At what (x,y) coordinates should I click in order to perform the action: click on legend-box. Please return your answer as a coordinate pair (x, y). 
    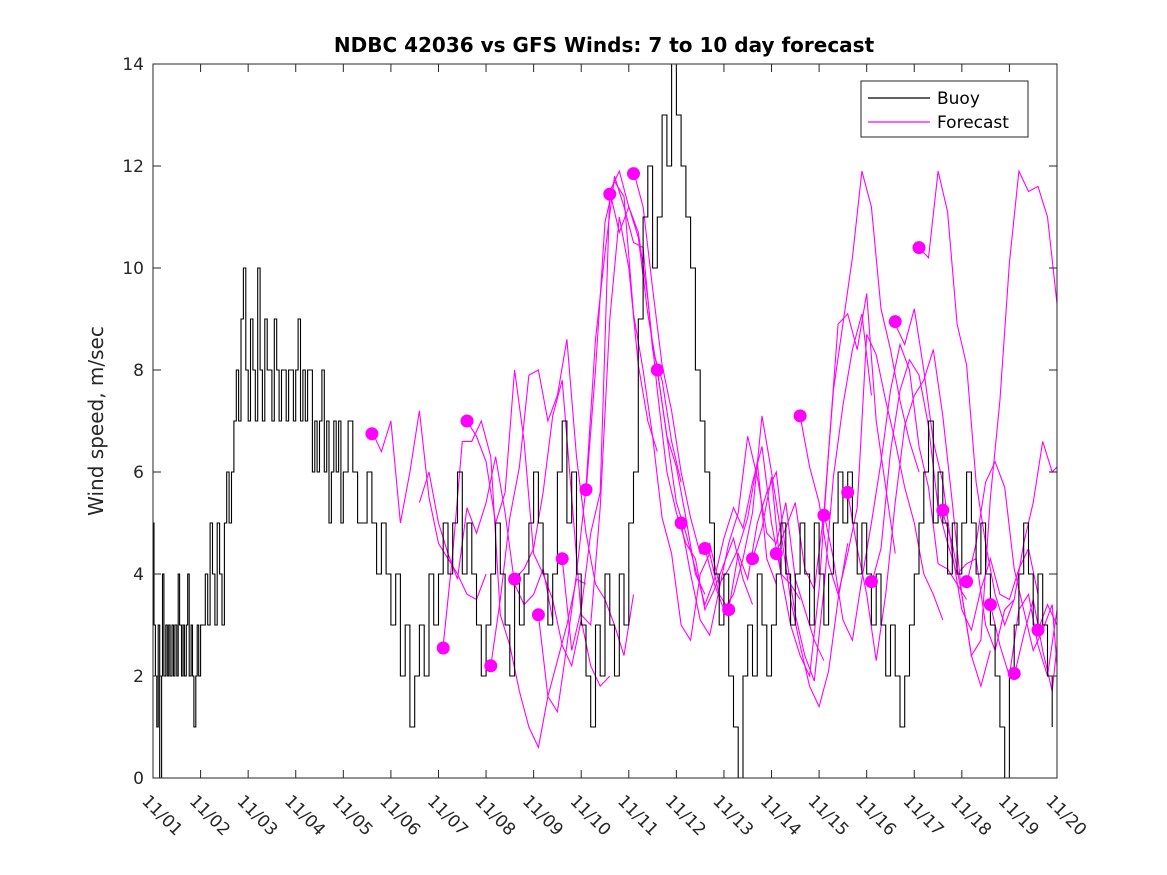
    Looking at the image, I should click on (944, 109).